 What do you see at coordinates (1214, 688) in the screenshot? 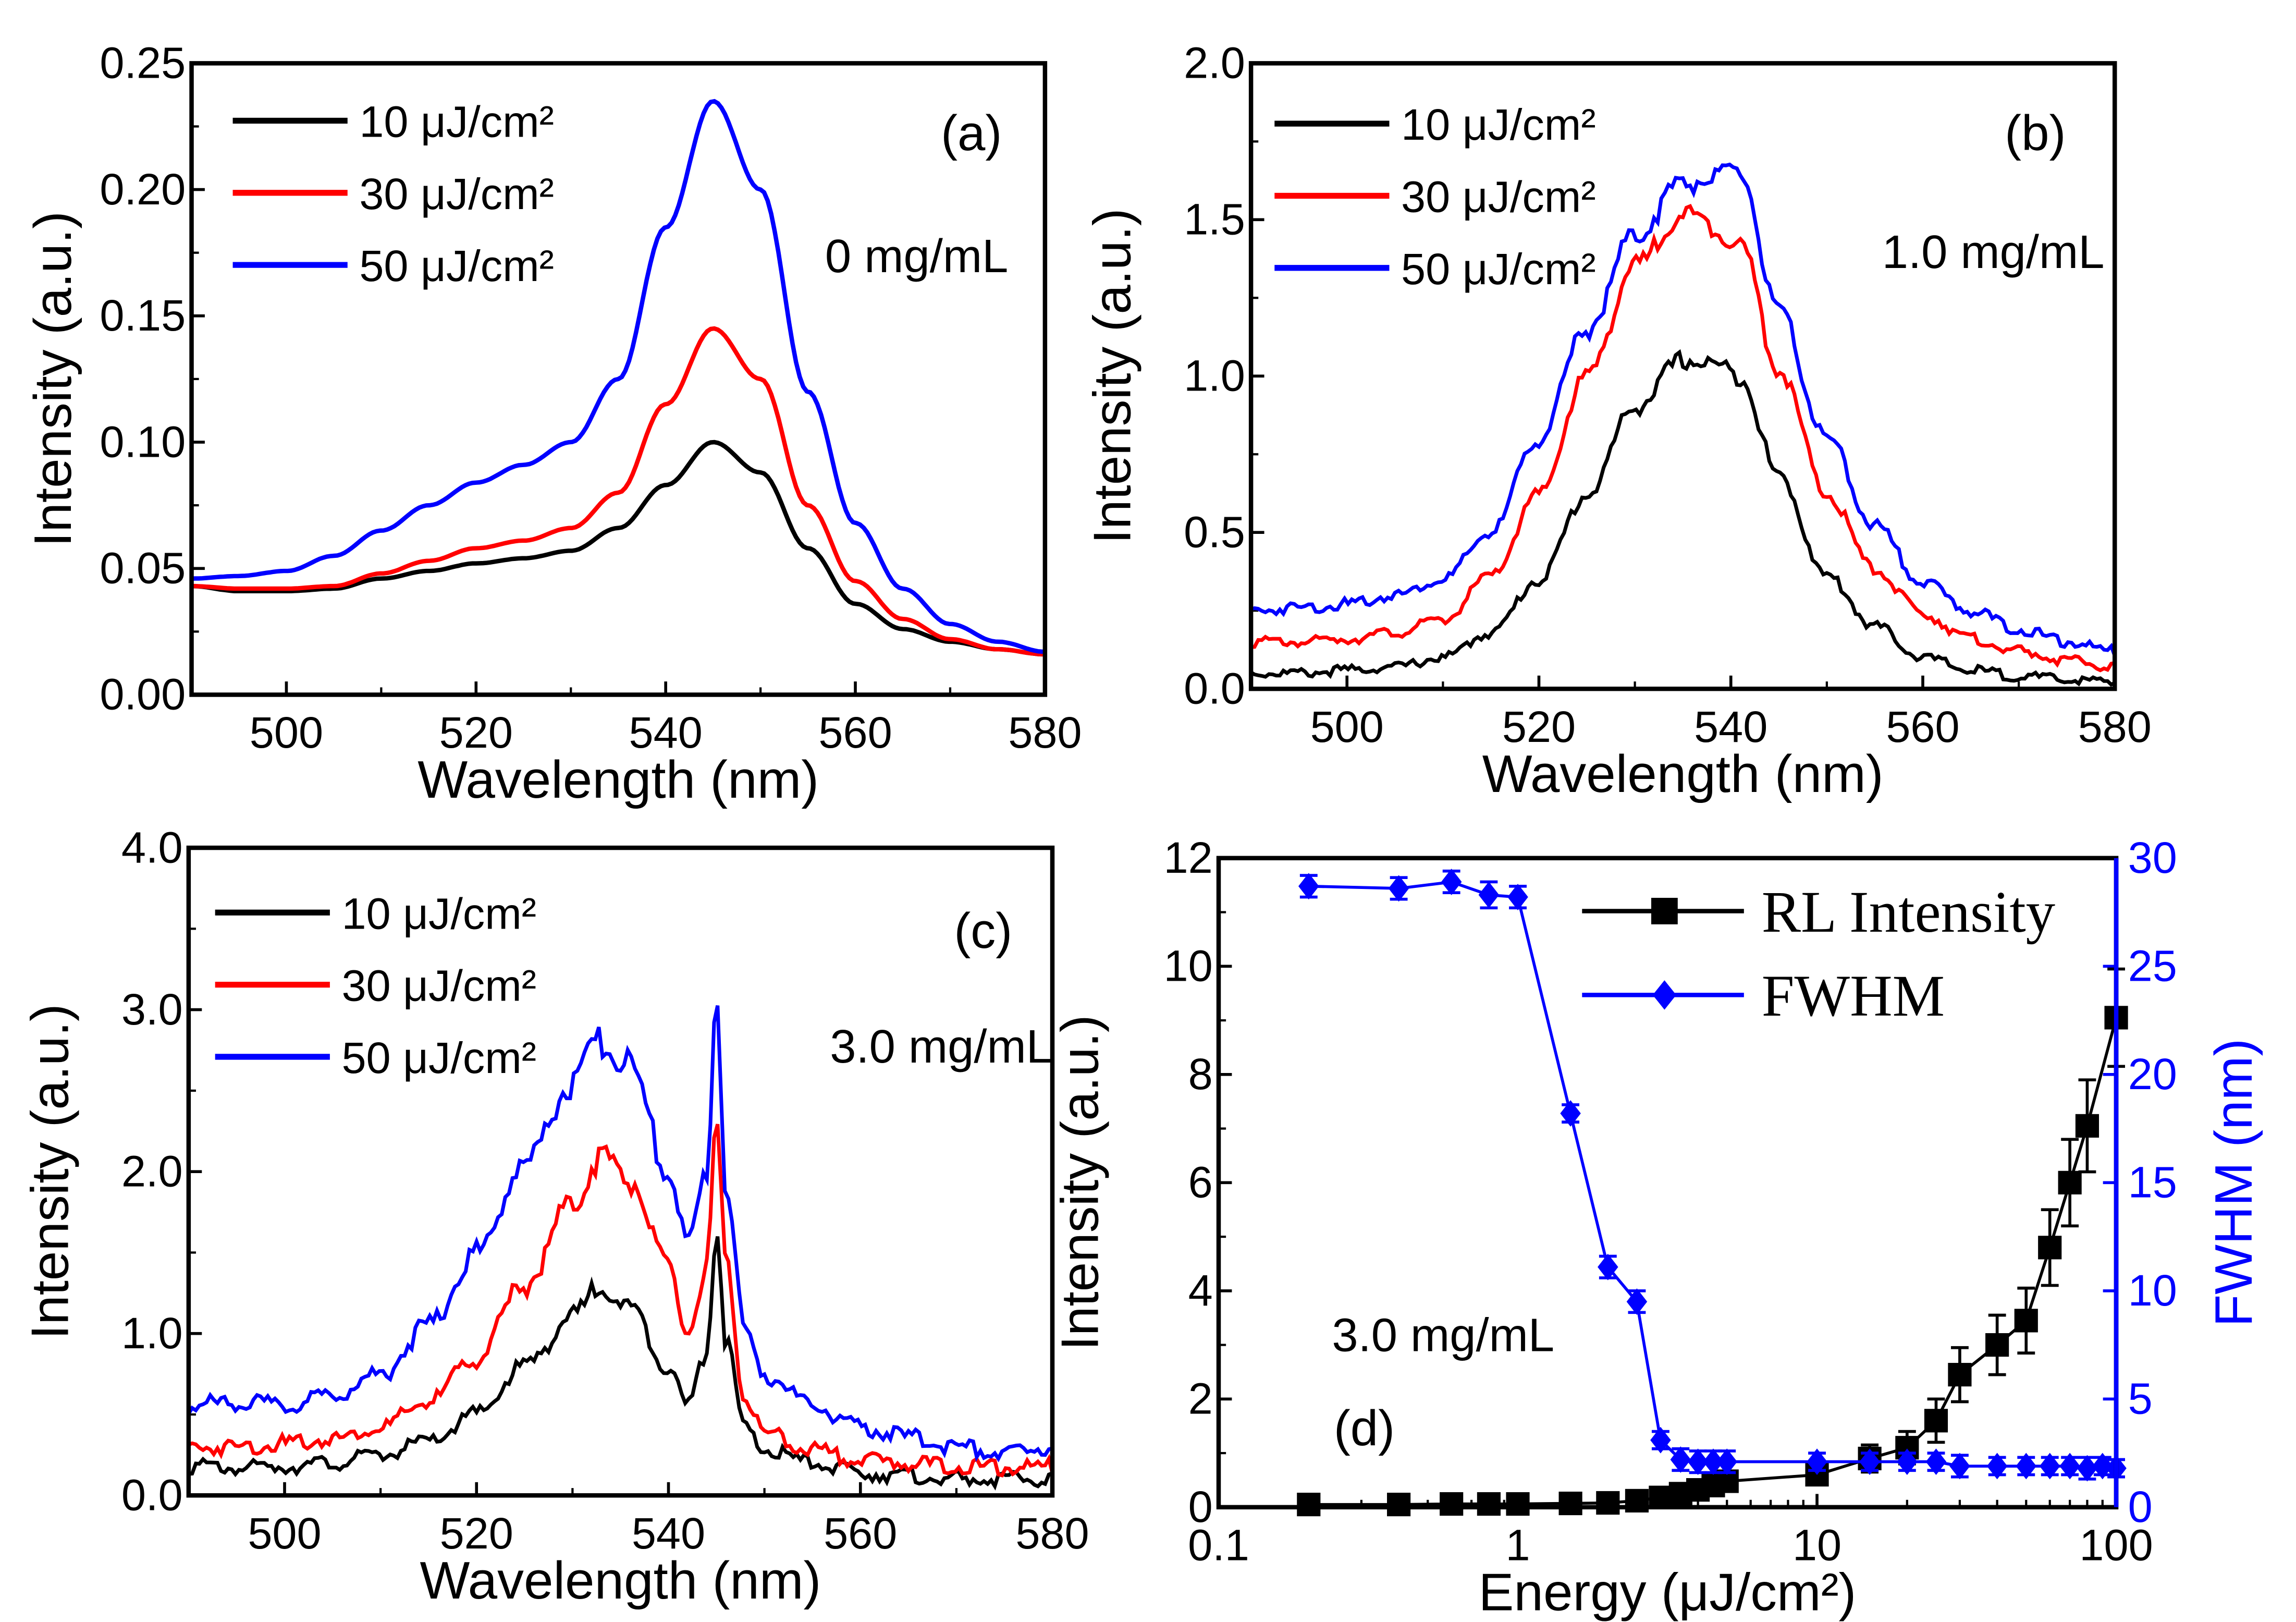
I see `y-tick-label: 0.0` at bounding box center [1214, 688].